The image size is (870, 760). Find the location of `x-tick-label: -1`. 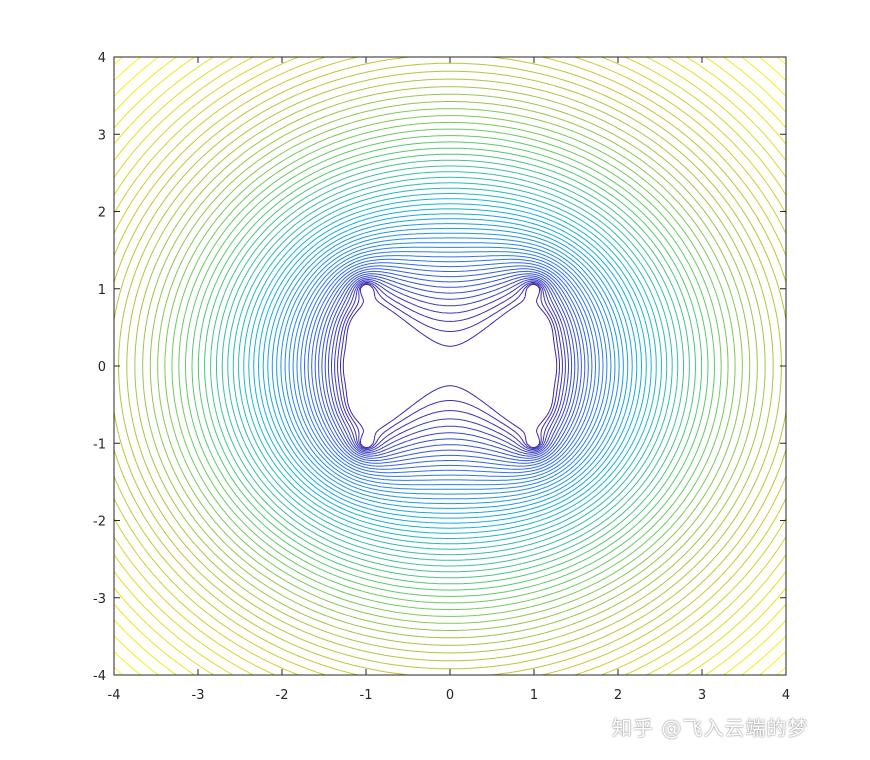

x-tick-label: -1 is located at coordinates (366, 695).